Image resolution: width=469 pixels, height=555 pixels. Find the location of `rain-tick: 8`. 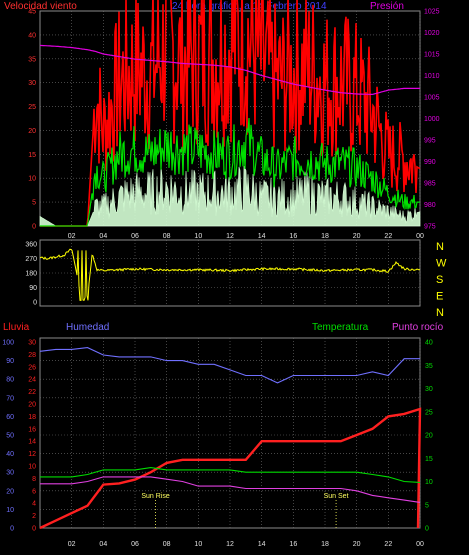

rain-tick: 8 is located at coordinates (34, 479).